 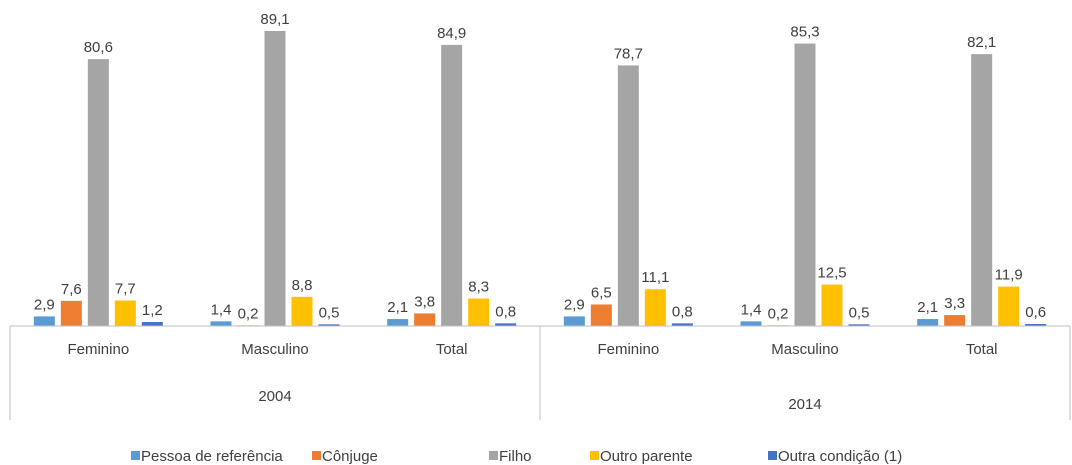 What do you see at coordinates (804, 32) in the screenshot?
I see `data-label: 85,3` at bounding box center [804, 32].